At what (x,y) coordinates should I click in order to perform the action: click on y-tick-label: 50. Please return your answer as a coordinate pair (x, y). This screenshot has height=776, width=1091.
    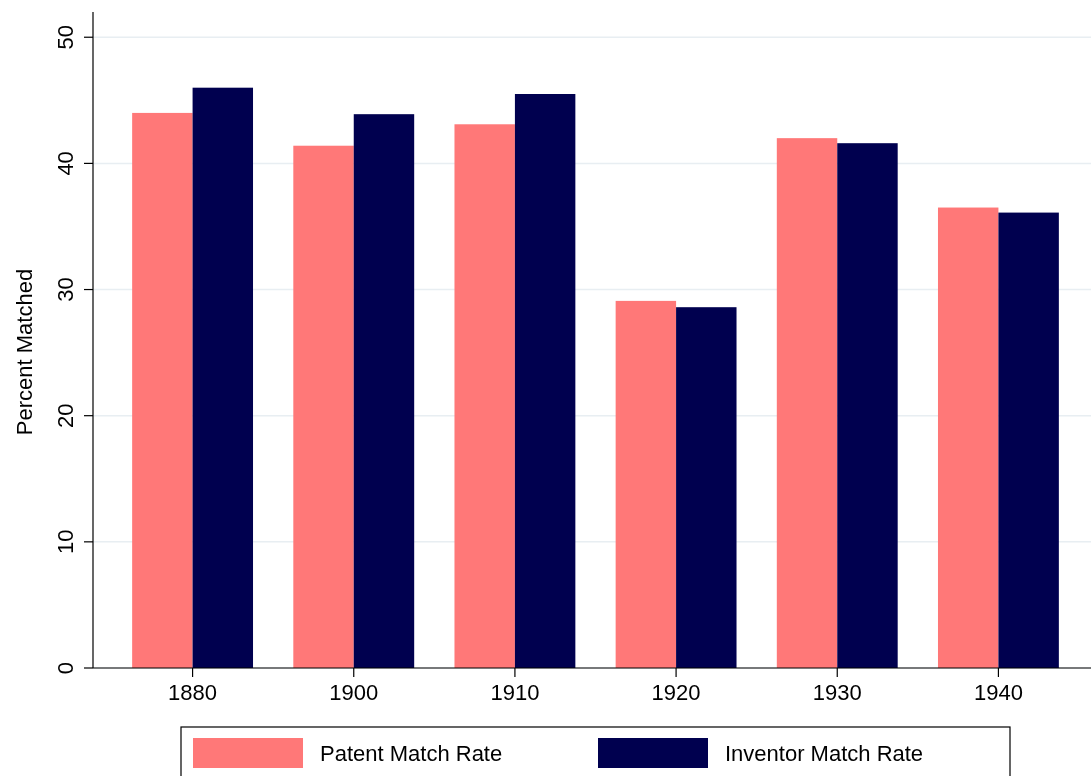
    Looking at the image, I should click on (65, 37).